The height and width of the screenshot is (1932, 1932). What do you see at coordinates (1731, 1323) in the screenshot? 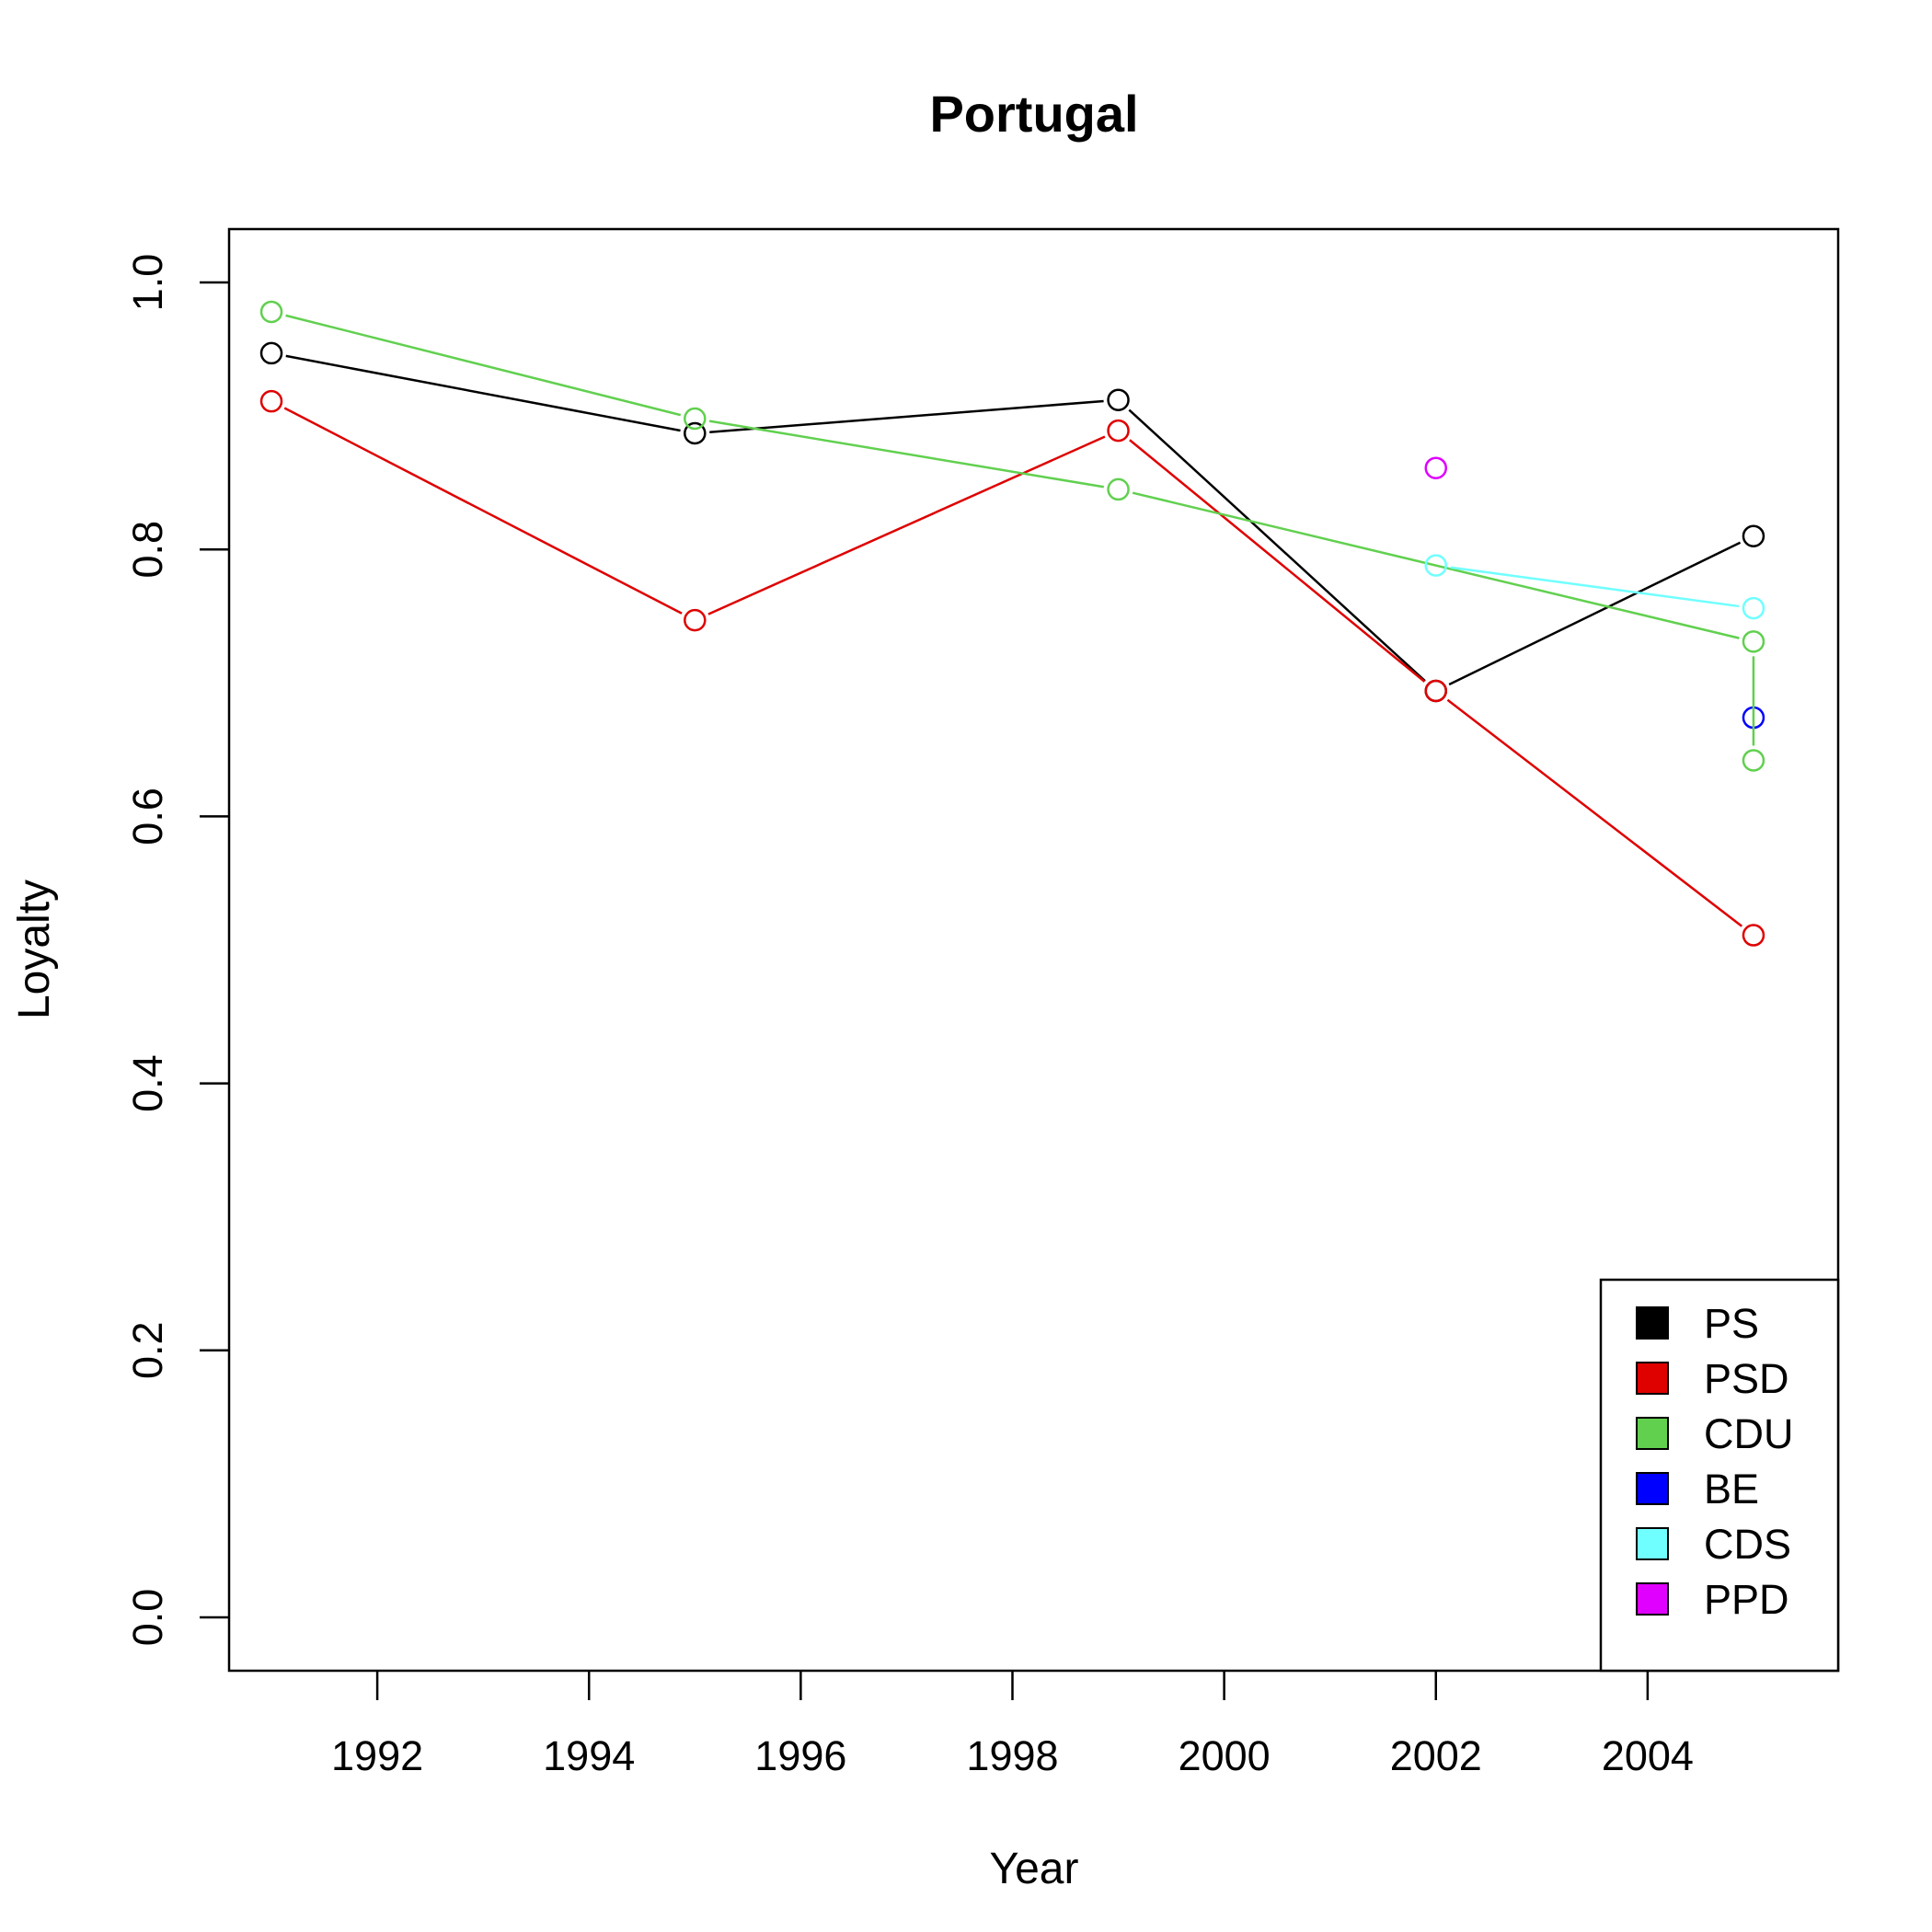
I see `legend-label: PS` at bounding box center [1731, 1323].